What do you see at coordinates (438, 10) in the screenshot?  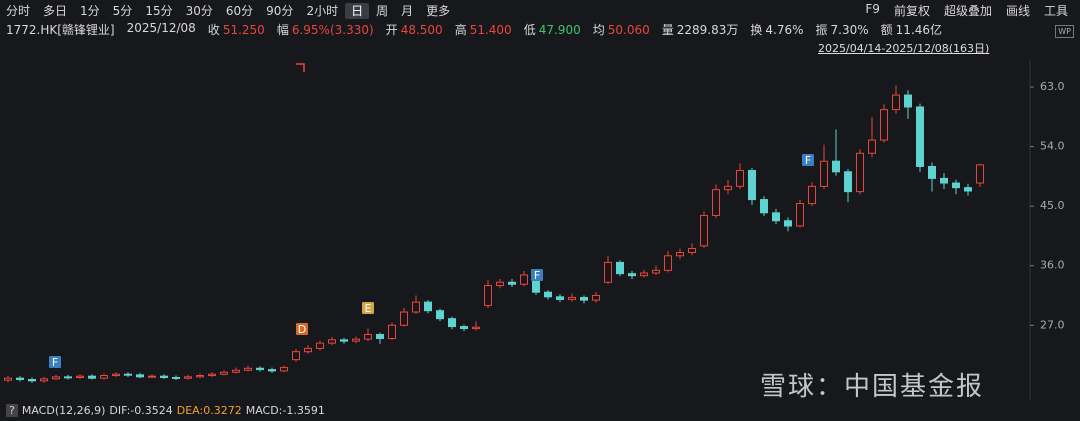 I see `period-tab: 更多` at bounding box center [438, 10].